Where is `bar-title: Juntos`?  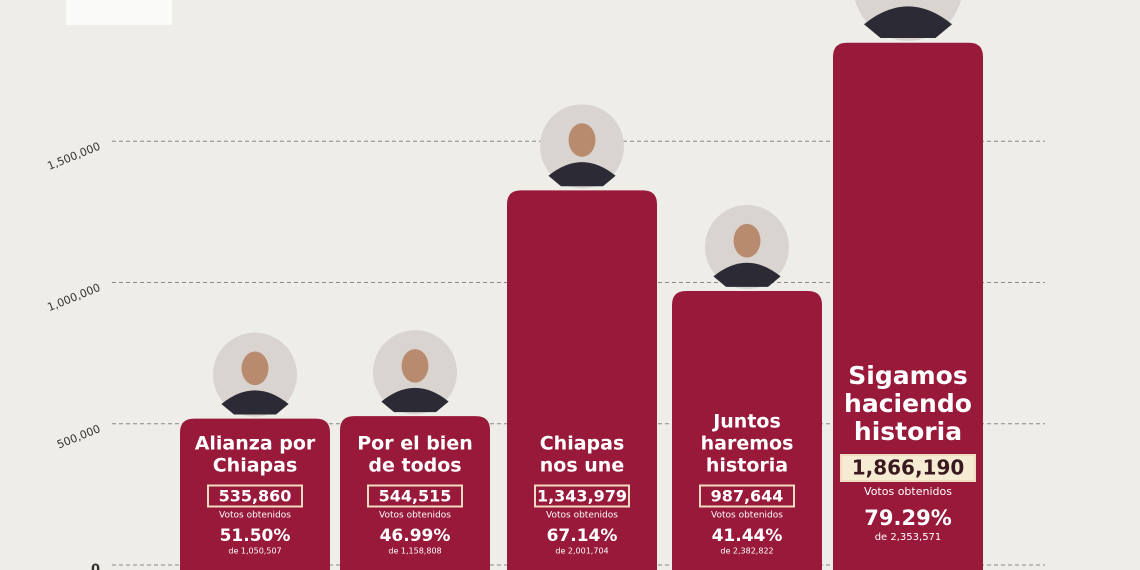 bar-title: Juntos is located at coordinates (746, 422).